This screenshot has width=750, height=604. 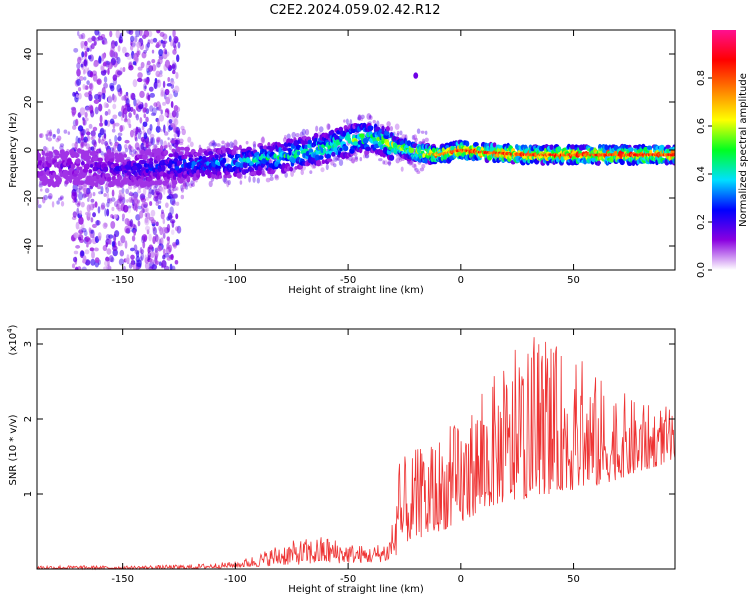 I want to click on colorbar-tick-label: 0.8, so click(x=701, y=78).